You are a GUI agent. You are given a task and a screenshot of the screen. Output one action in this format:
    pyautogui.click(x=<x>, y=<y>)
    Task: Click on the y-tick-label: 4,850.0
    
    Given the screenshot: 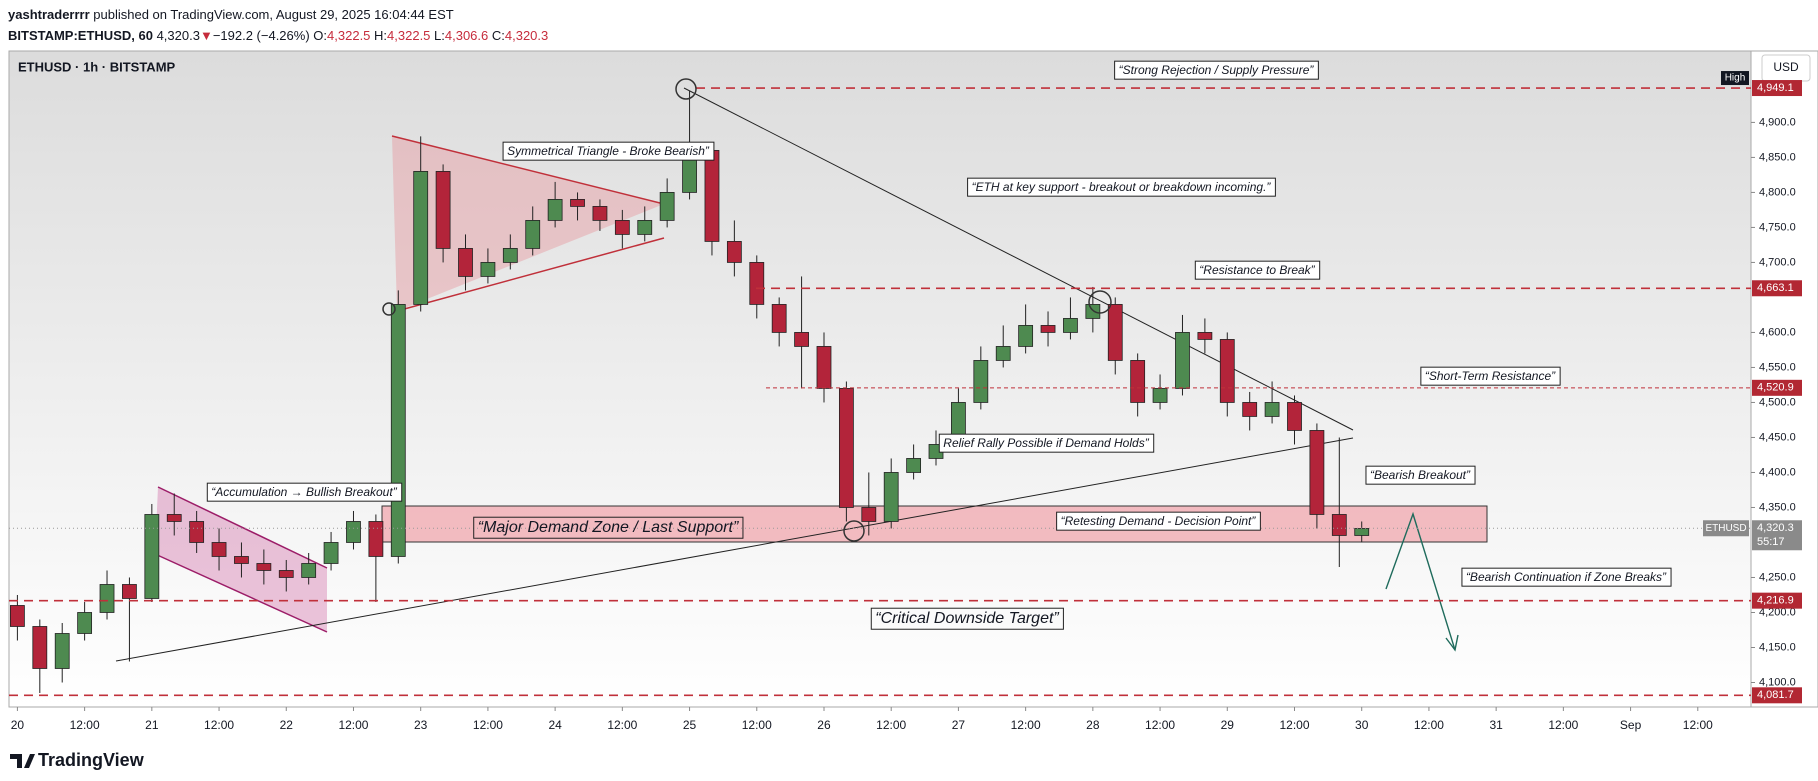 What is the action you would take?
    pyautogui.click(x=1777, y=157)
    